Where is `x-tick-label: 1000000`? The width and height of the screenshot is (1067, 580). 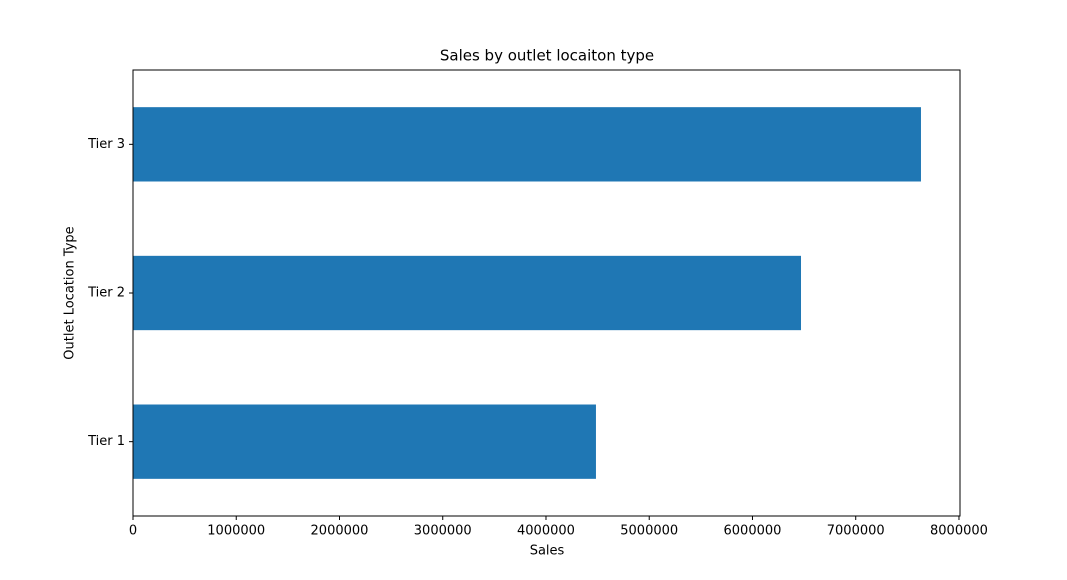 x-tick-label: 1000000 is located at coordinates (236, 531).